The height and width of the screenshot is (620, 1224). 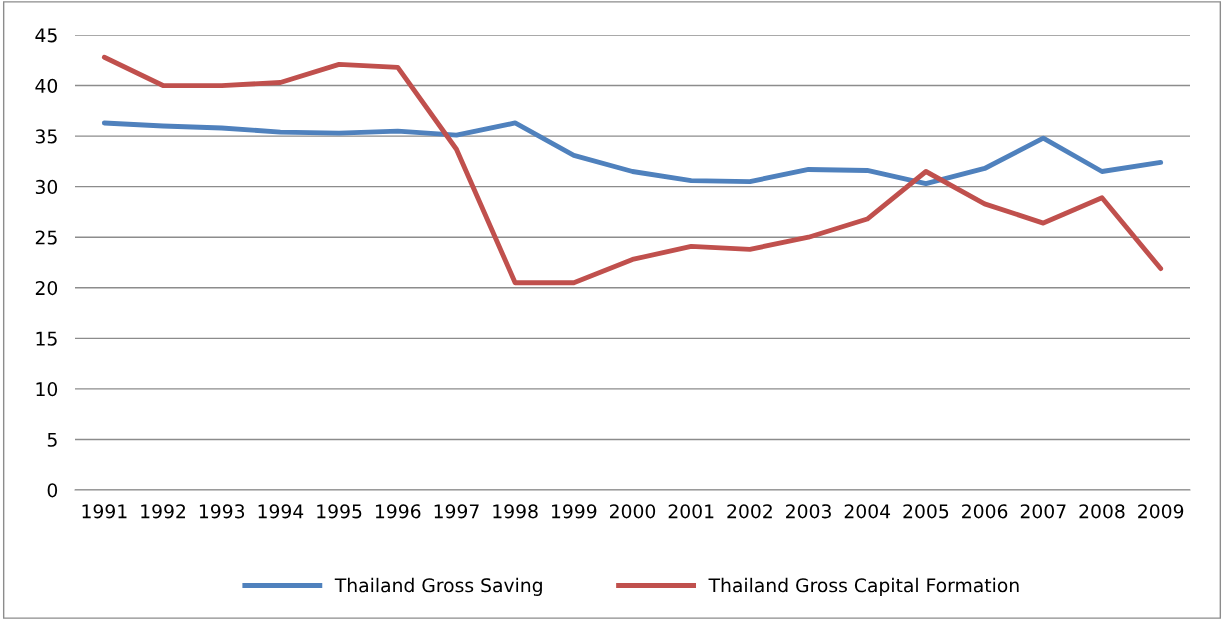 What do you see at coordinates (46, 288) in the screenshot?
I see `y-tick-label: 20` at bounding box center [46, 288].